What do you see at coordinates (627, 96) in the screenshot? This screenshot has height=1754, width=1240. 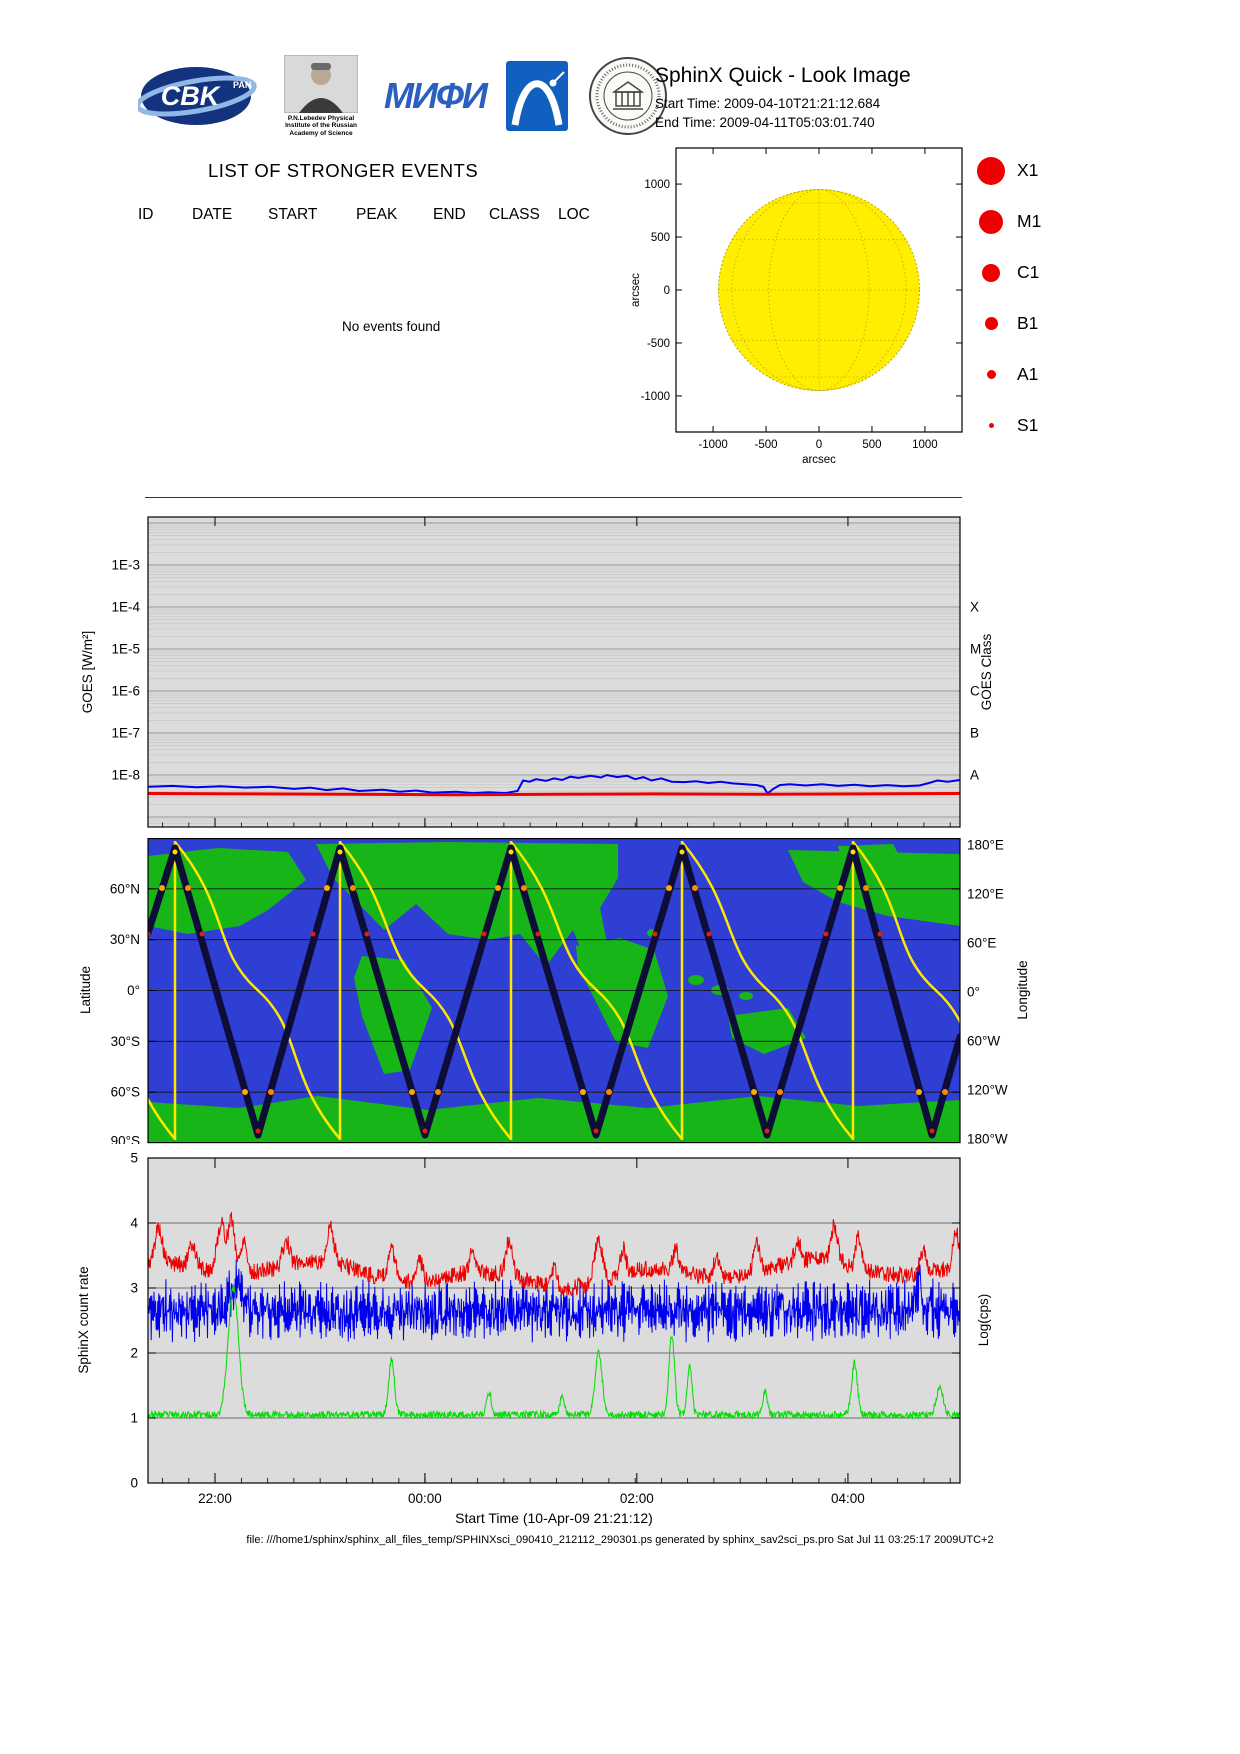 I see `university-seal` at bounding box center [627, 96].